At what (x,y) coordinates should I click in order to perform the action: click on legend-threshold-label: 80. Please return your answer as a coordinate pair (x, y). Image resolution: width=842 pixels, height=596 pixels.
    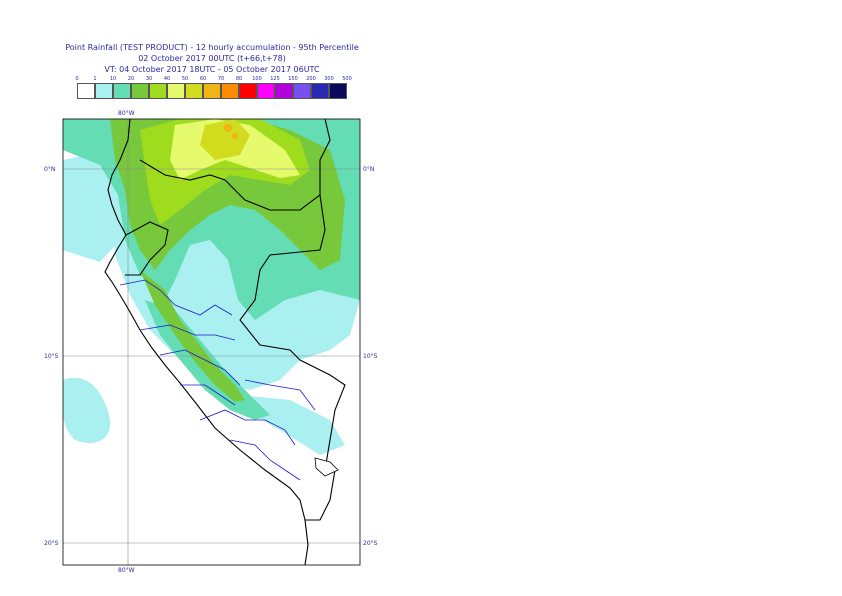
    Looking at the image, I should click on (239, 79).